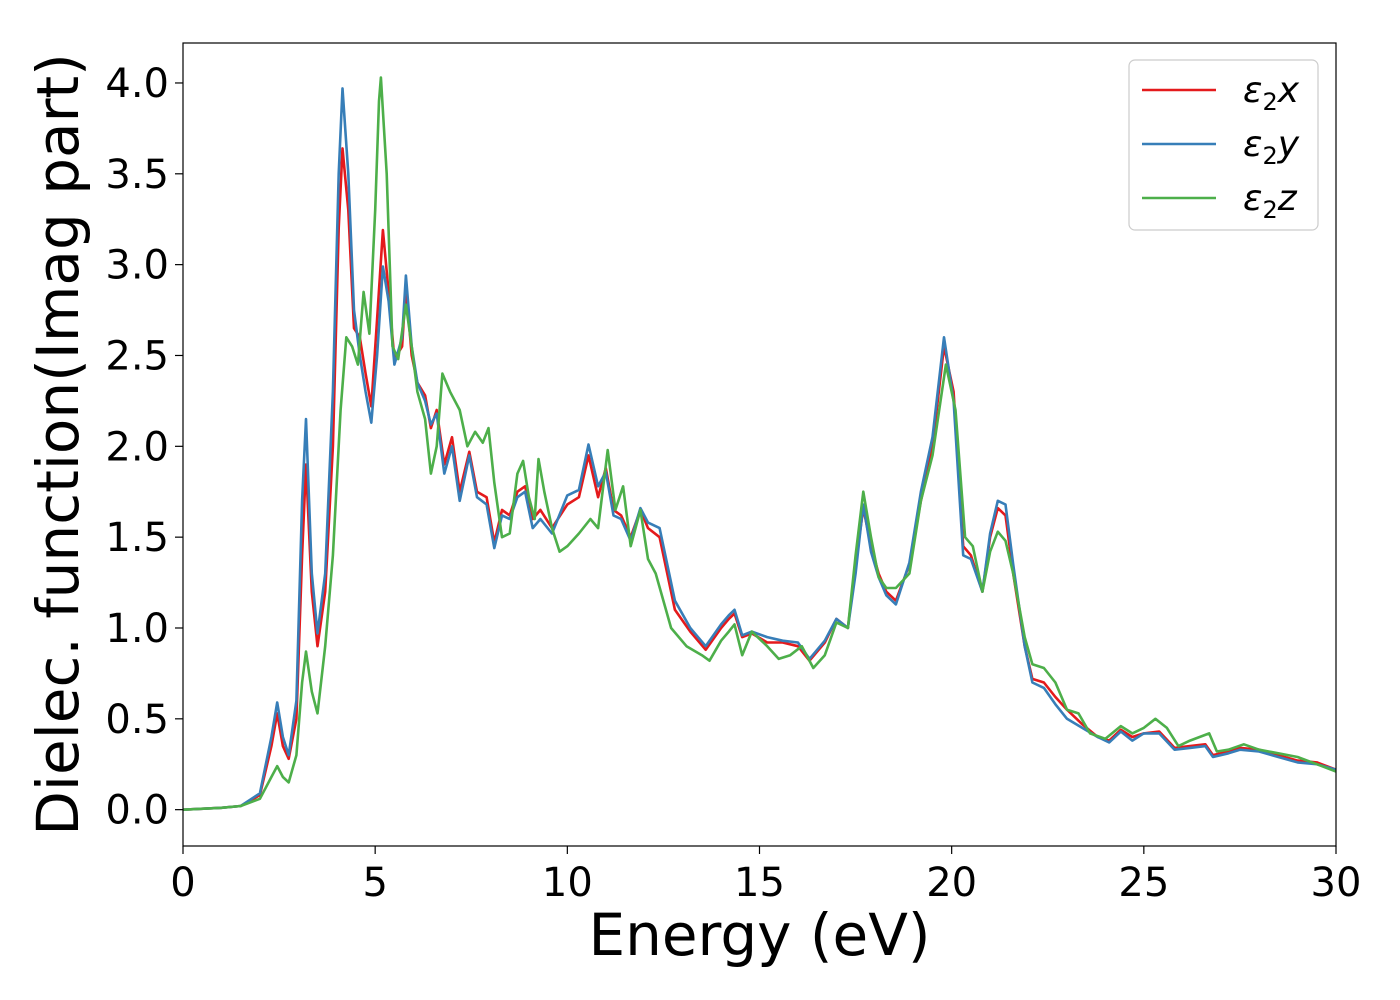  What do you see at coordinates (137, 447) in the screenshot?
I see `y-tick-label: 2.0` at bounding box center [137, 447].